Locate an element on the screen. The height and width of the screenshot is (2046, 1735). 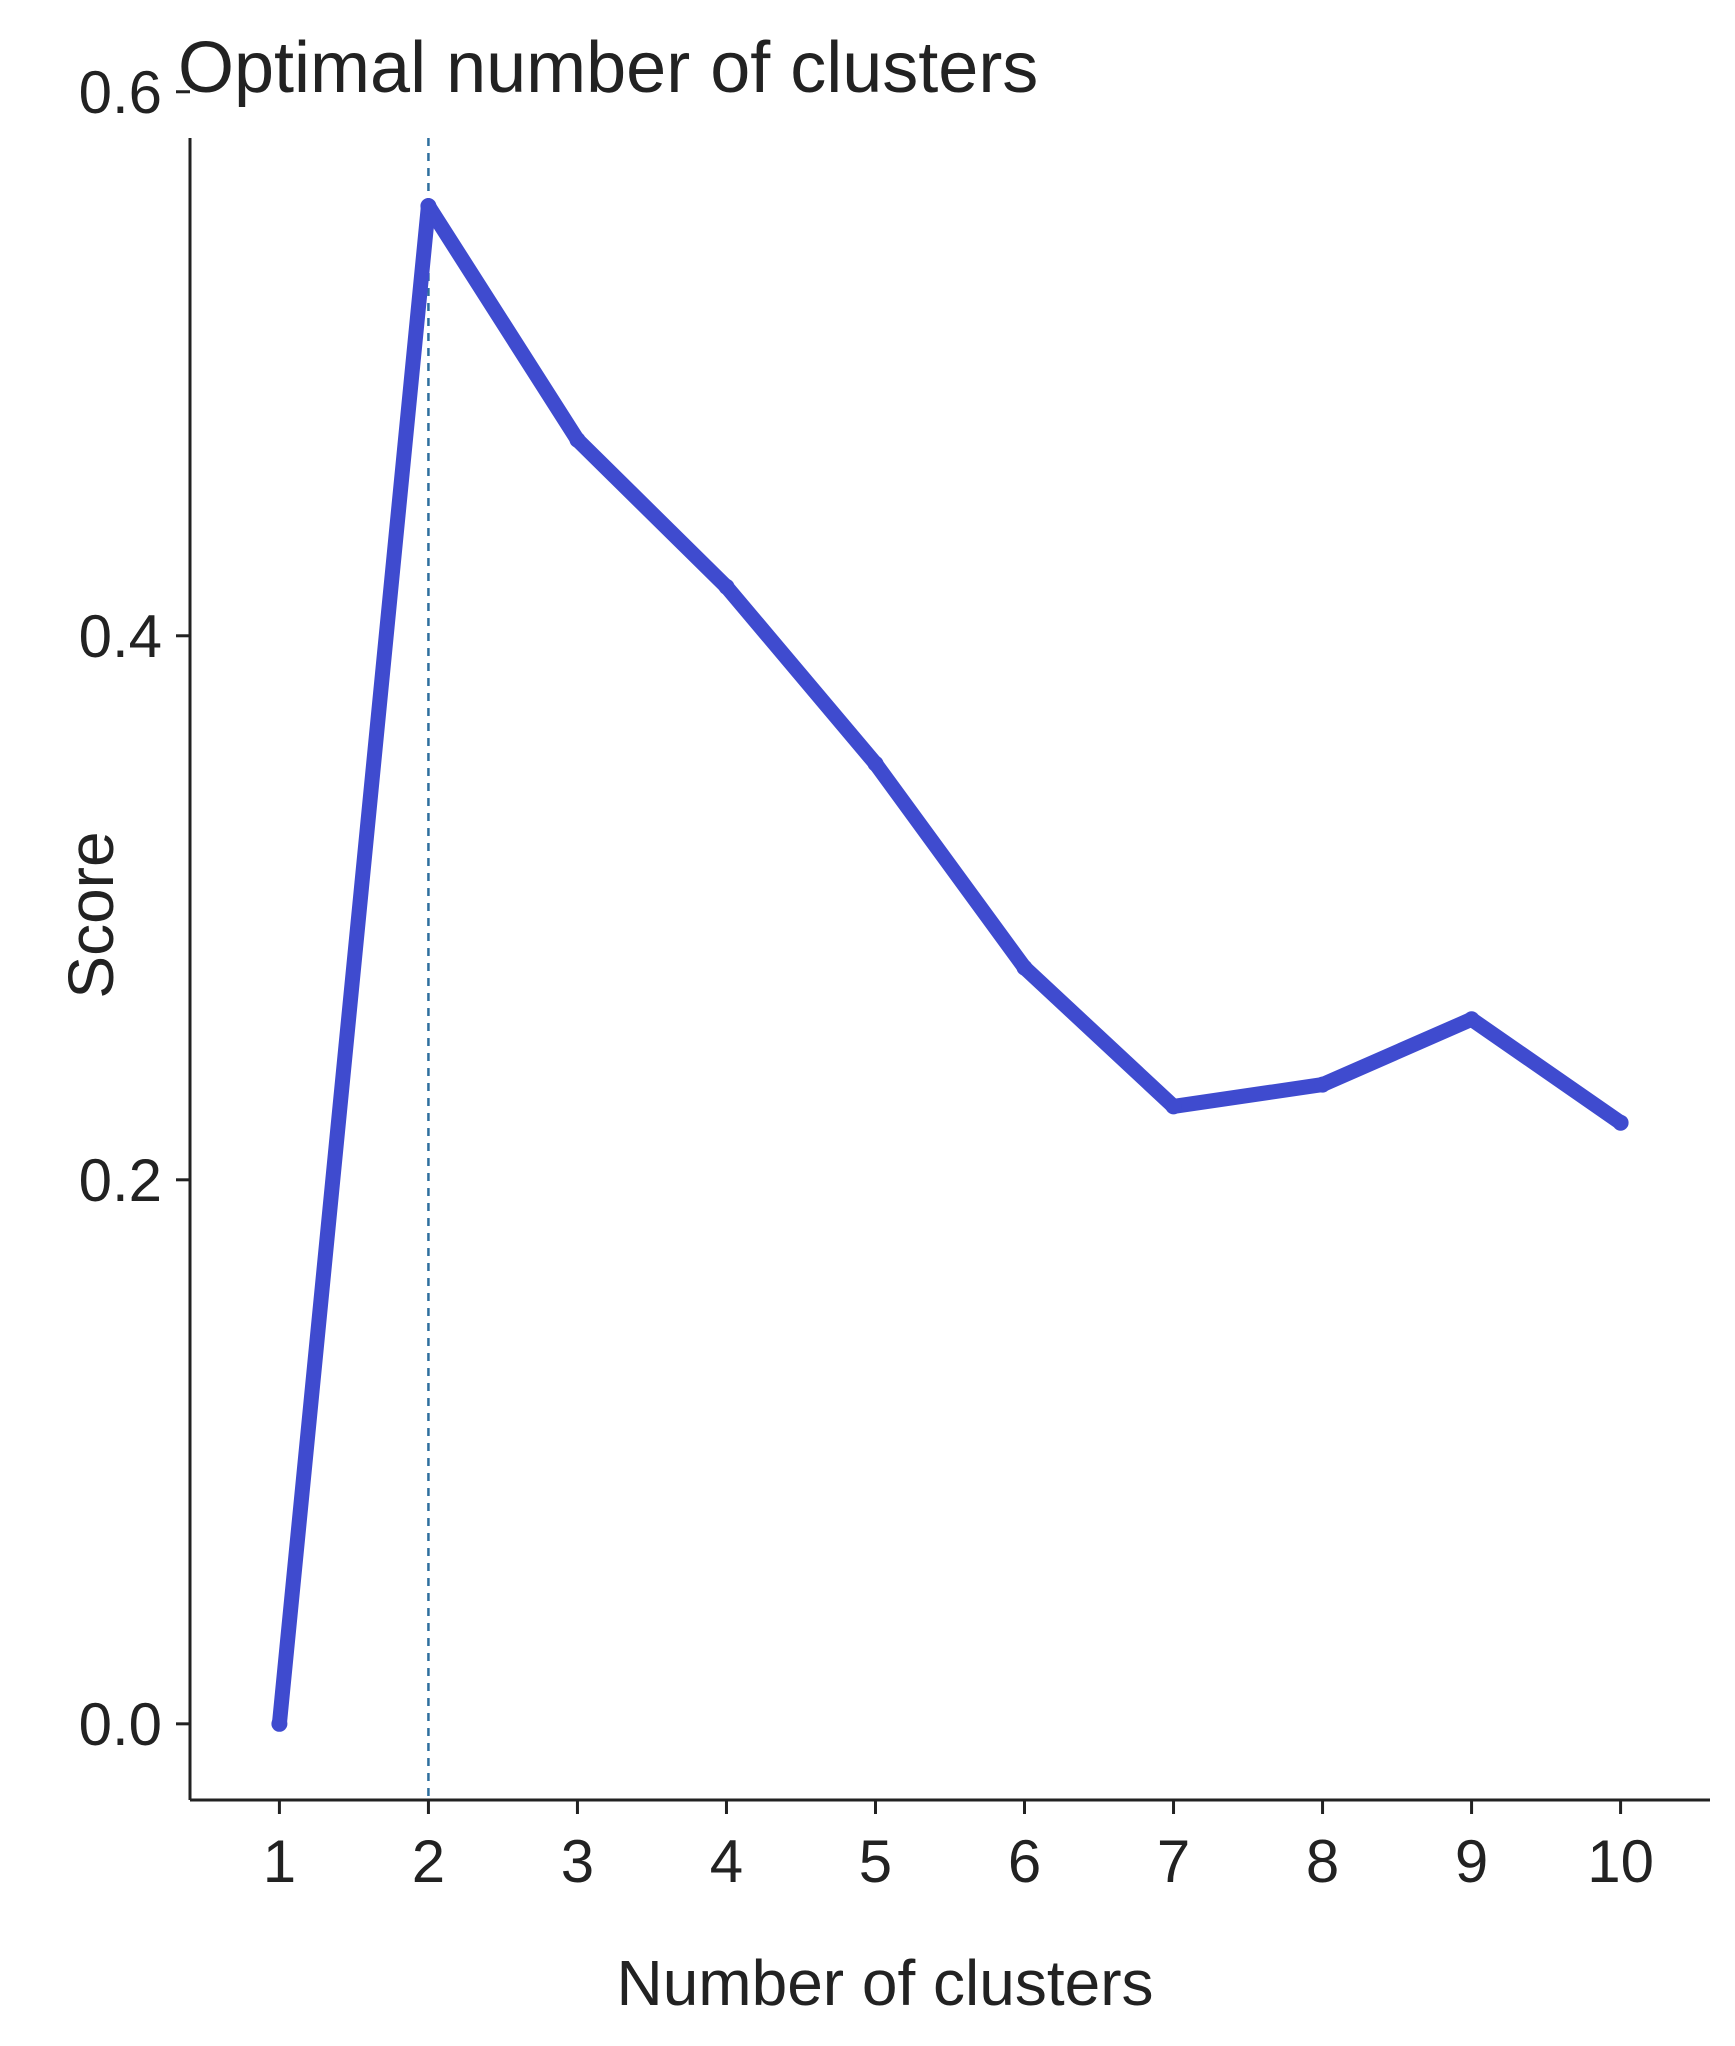
y-tick-label: 0.4 is located at coordinates (120, 636).